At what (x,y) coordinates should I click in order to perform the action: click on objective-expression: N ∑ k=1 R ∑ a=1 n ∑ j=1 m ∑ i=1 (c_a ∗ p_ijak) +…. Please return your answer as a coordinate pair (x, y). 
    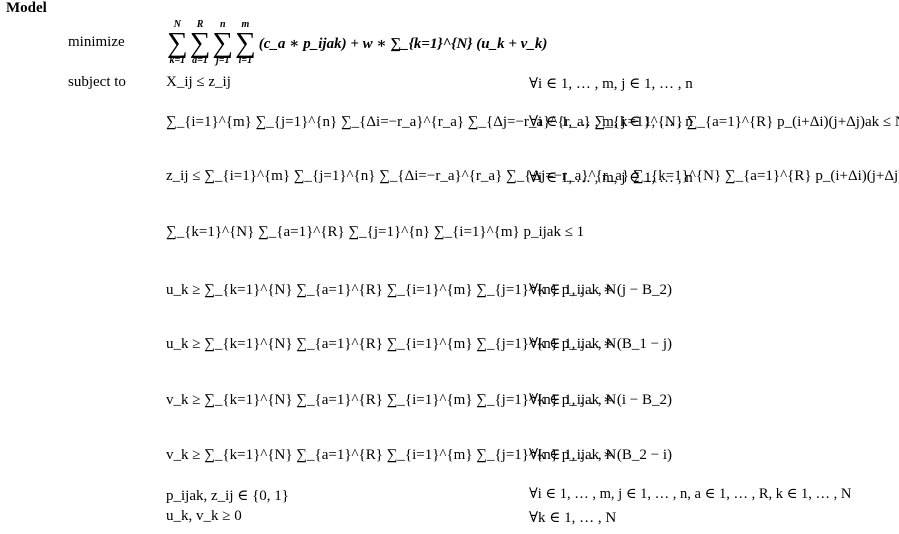
    Looking at the image, I should click on (356, 43).